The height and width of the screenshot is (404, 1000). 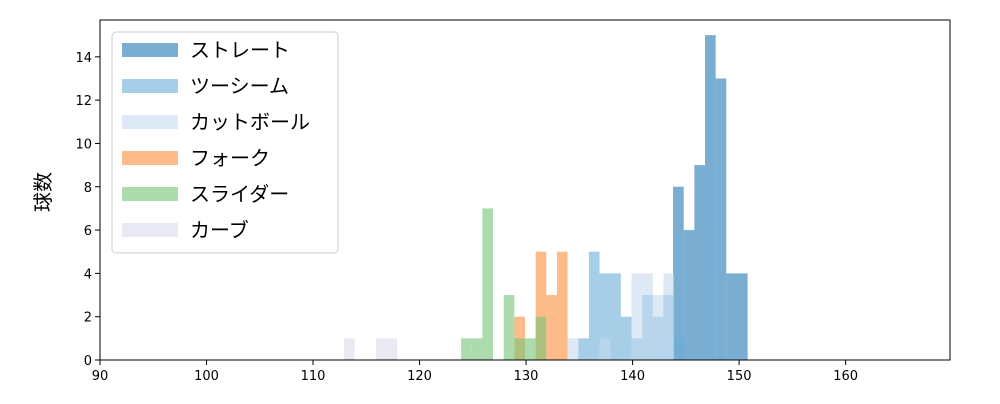 I want to click on x-tick-label: 110, so click(x=313, y=376).